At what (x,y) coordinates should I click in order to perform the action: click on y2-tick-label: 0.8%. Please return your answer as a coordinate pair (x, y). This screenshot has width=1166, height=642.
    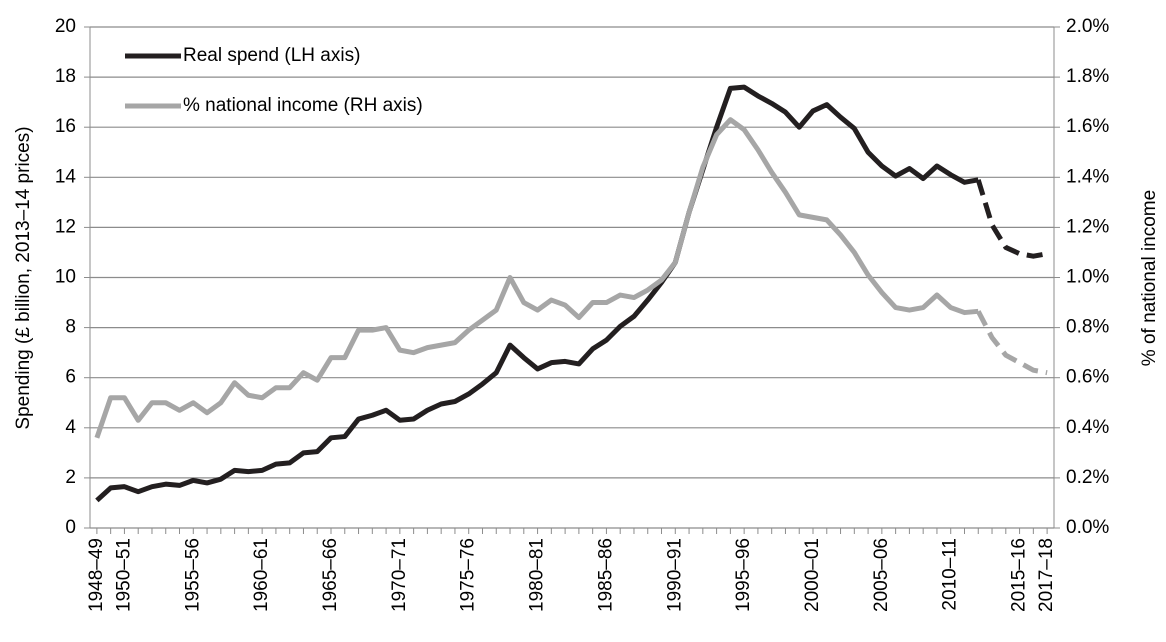
    Looking at the image, I should click on (1087, 327).